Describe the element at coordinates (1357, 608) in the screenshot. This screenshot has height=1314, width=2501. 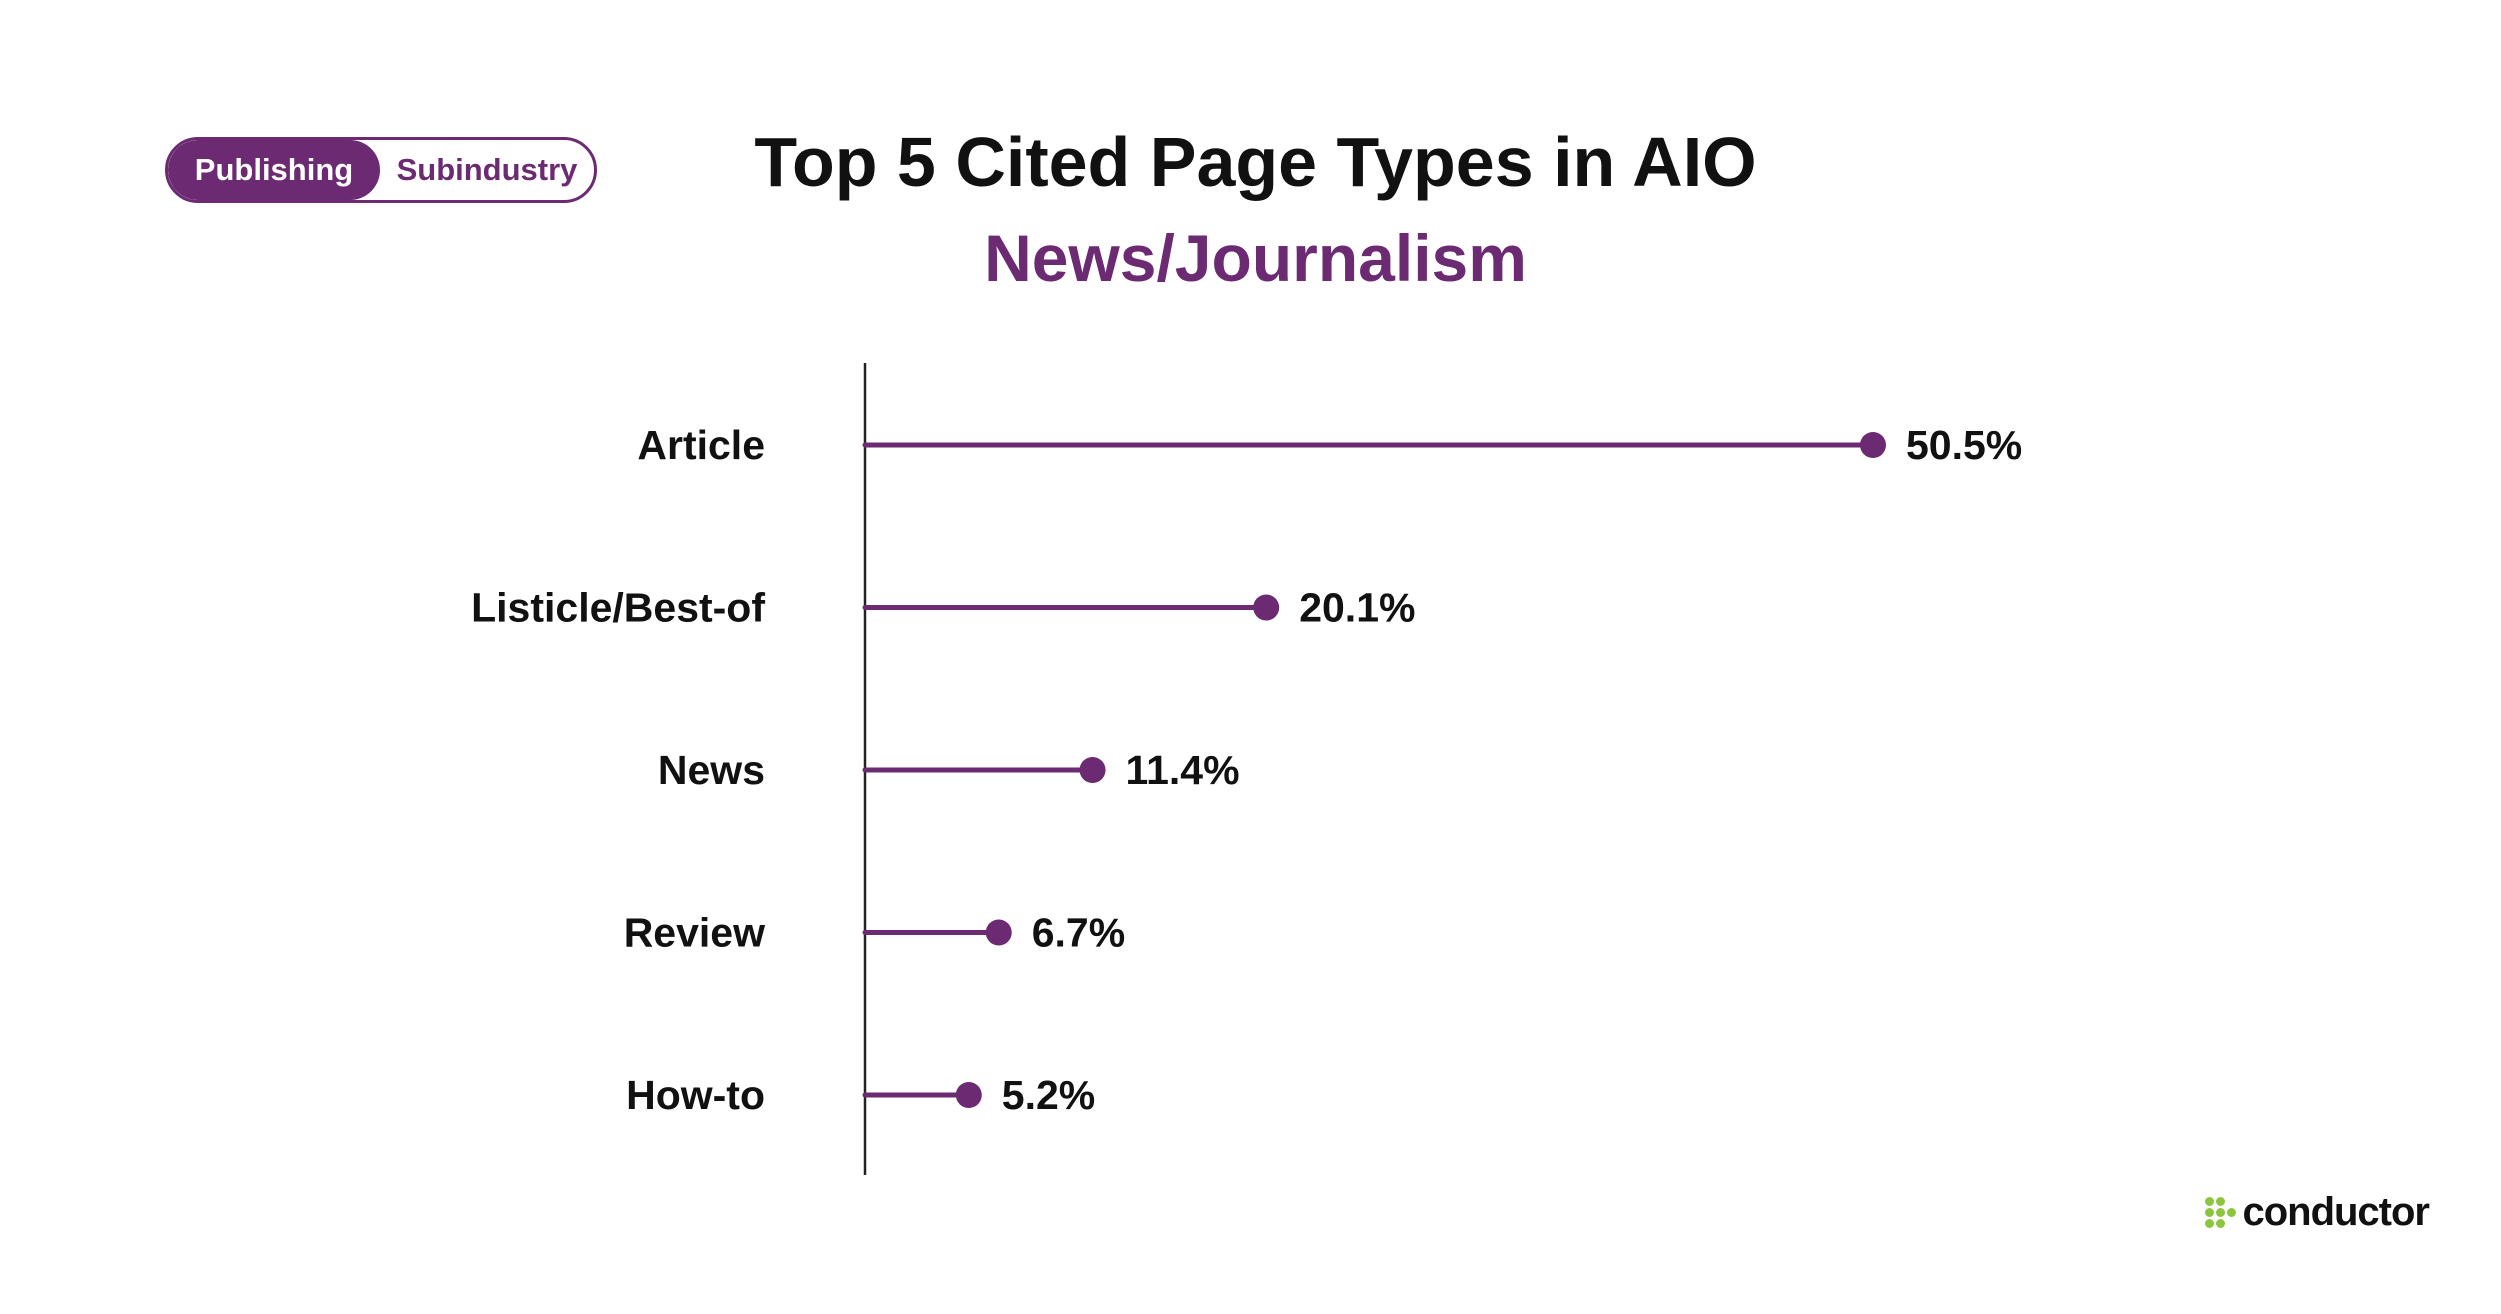
I see `value-label: 20.1%` at that location.